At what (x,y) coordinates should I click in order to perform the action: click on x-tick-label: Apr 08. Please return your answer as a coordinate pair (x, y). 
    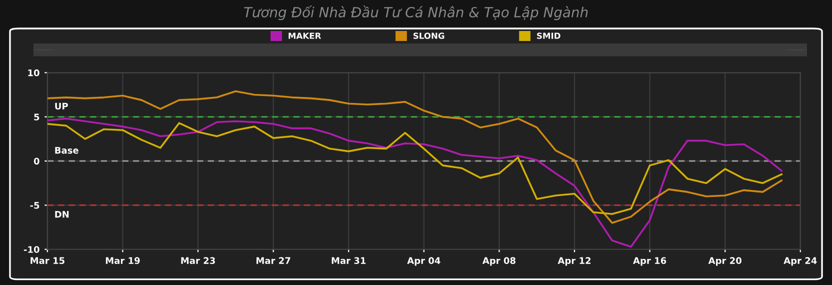
    Looking at the image, I should click on (499, 261).